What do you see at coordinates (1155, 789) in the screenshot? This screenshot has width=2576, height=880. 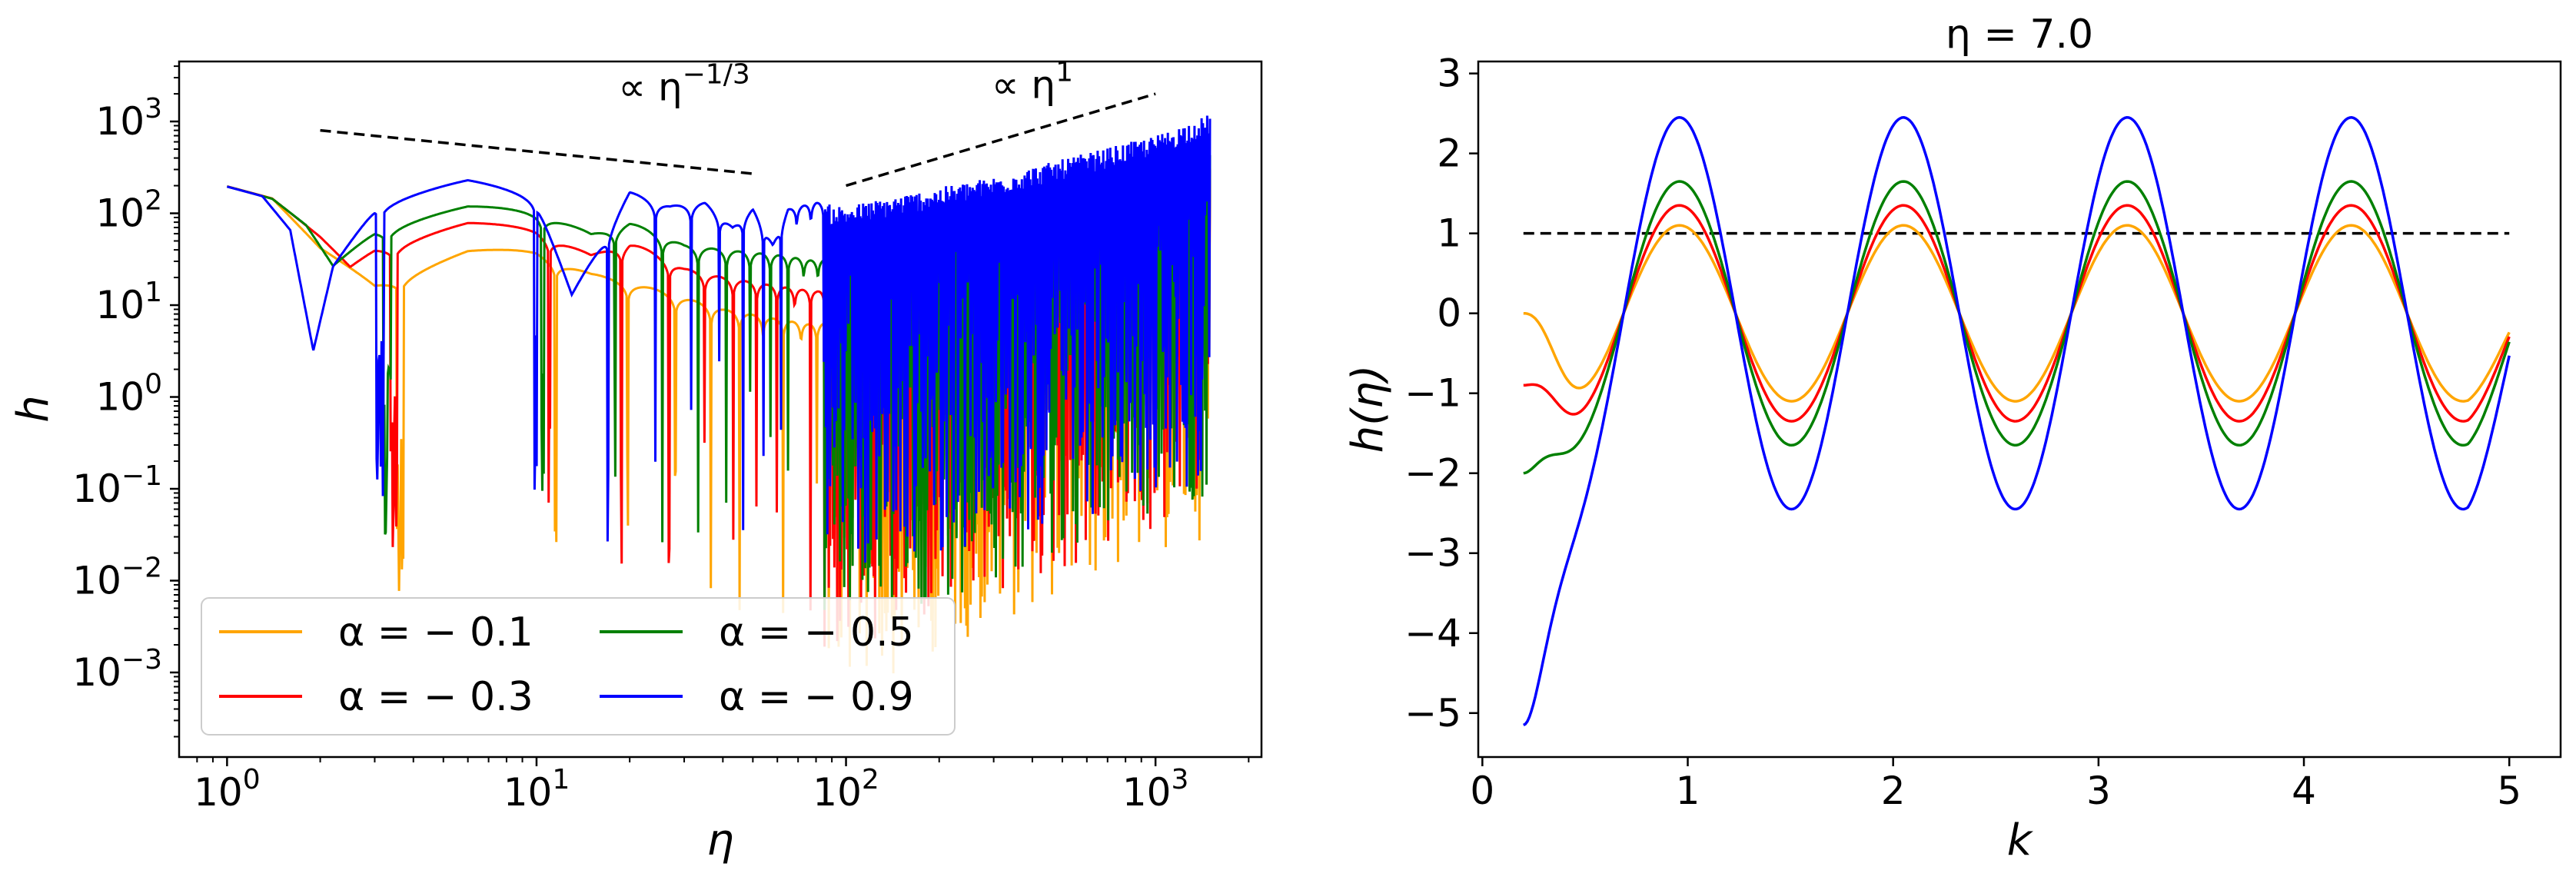 I see `x-tick-label: 10³` at bounding box center [1155, 789].